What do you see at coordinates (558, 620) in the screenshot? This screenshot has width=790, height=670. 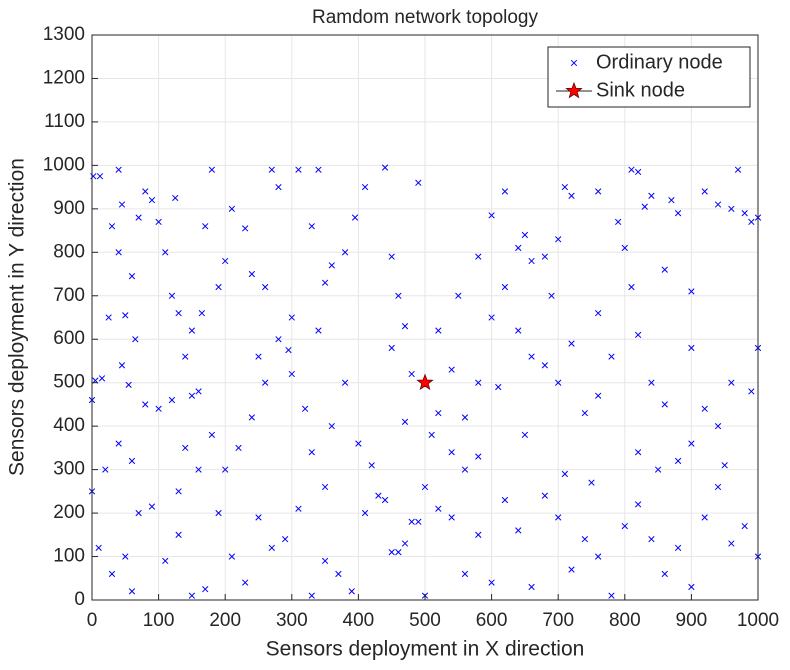 I see `x-tick-label: 700` at bounding box center [558, 620].